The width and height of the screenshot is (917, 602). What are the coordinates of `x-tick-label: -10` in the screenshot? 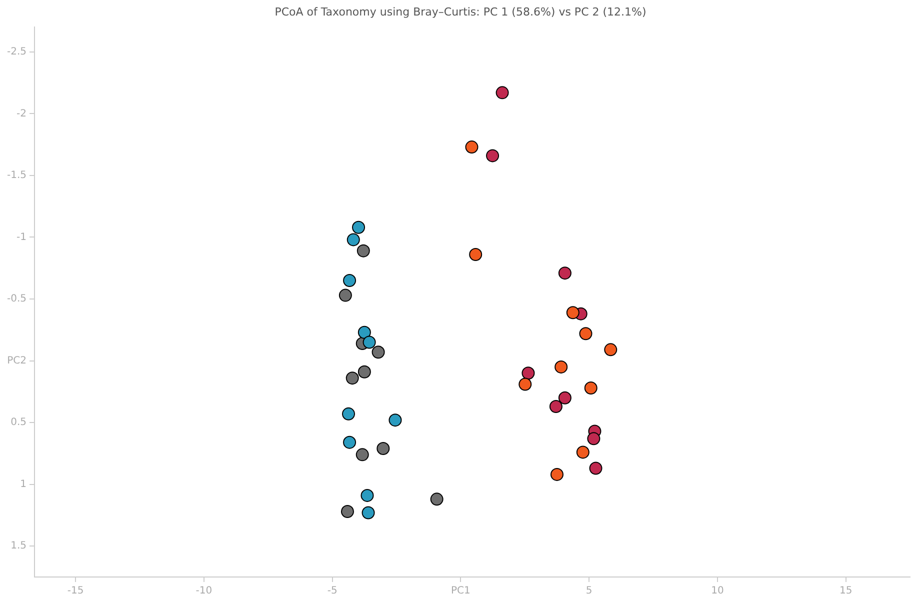 It's located at (204, 591).